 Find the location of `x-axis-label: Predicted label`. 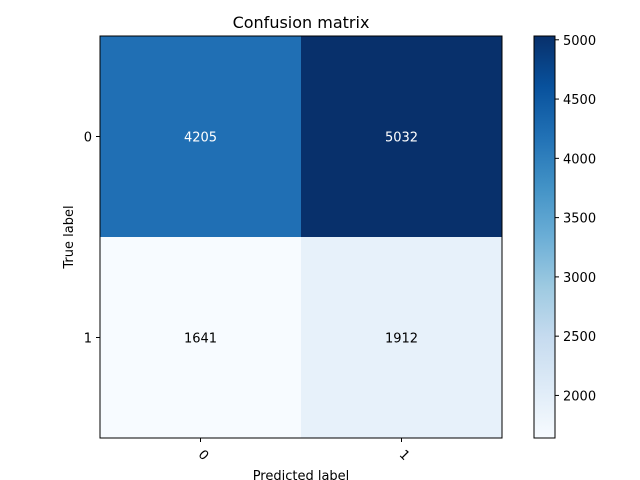

x-axis-label: Predicted label is located at coordinates (301, 474).